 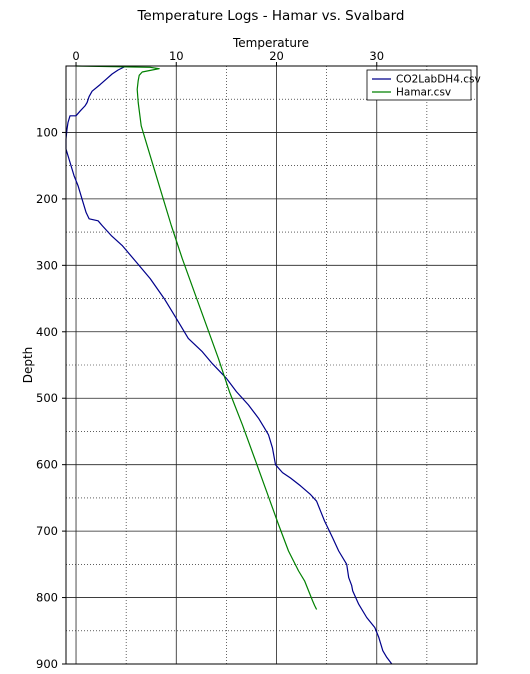 What do you see at coordinates (47, 332) in the screenshot?
I see `y-tick-label: 400` at bounding box center [47, 332].